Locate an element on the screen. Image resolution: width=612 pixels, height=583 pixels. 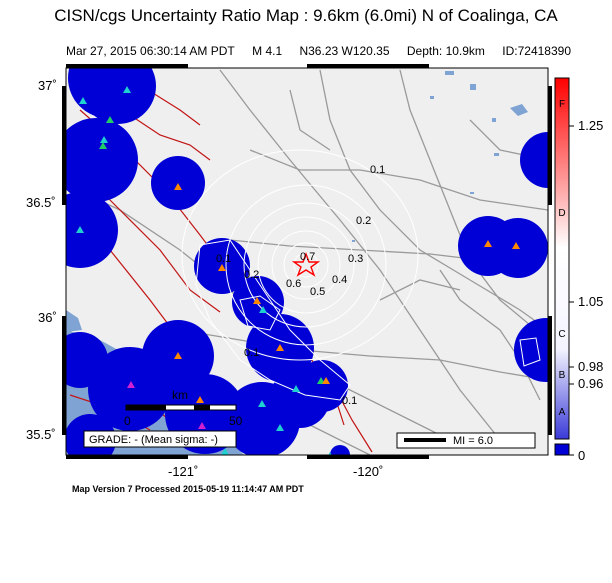
contour-label: 0.4 is located at coordinates (339, 280).